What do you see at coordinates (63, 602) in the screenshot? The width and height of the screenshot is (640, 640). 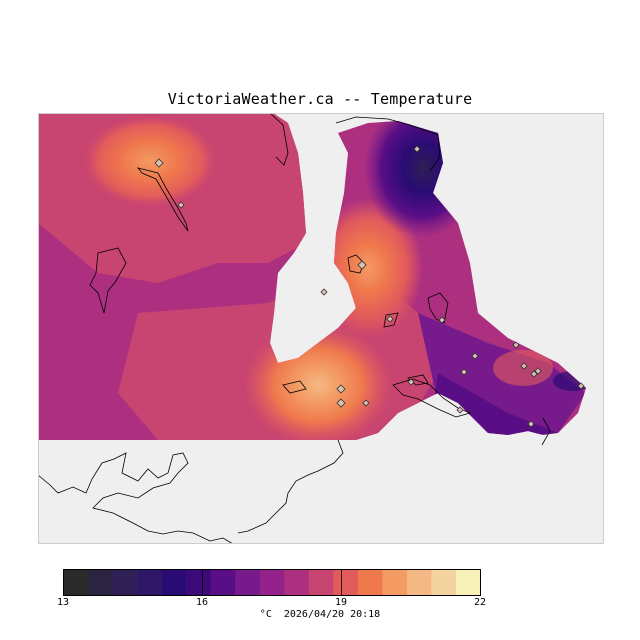 I see `colorbar-tick-label: 13` at bounding box center [63, 602].